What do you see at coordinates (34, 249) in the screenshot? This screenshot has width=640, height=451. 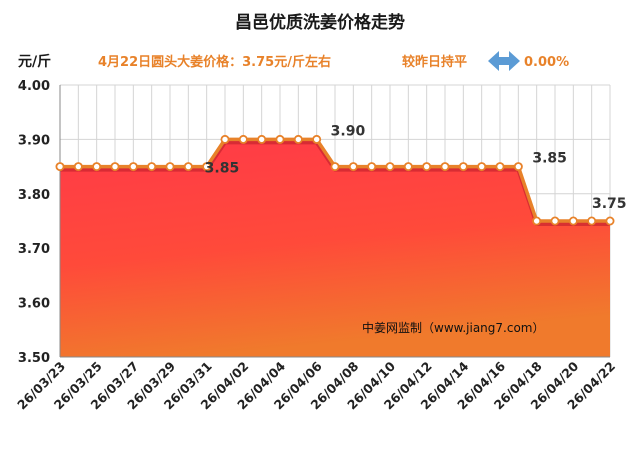 I see `y-tick-label: 3.70` at bounding box center [34, 249].